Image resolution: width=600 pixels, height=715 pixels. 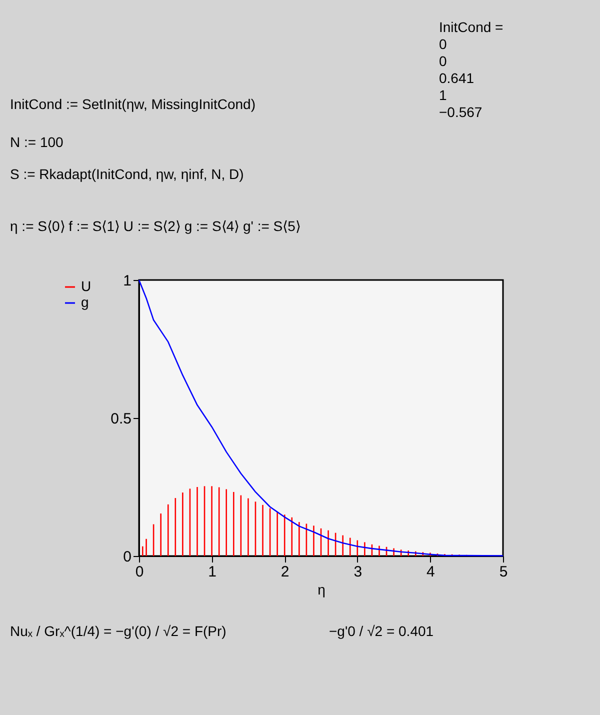 What do you see at coordinates (430, 572) in the screenshot?
I see `x-tick-label: 4` at bounding box center [430, 572].